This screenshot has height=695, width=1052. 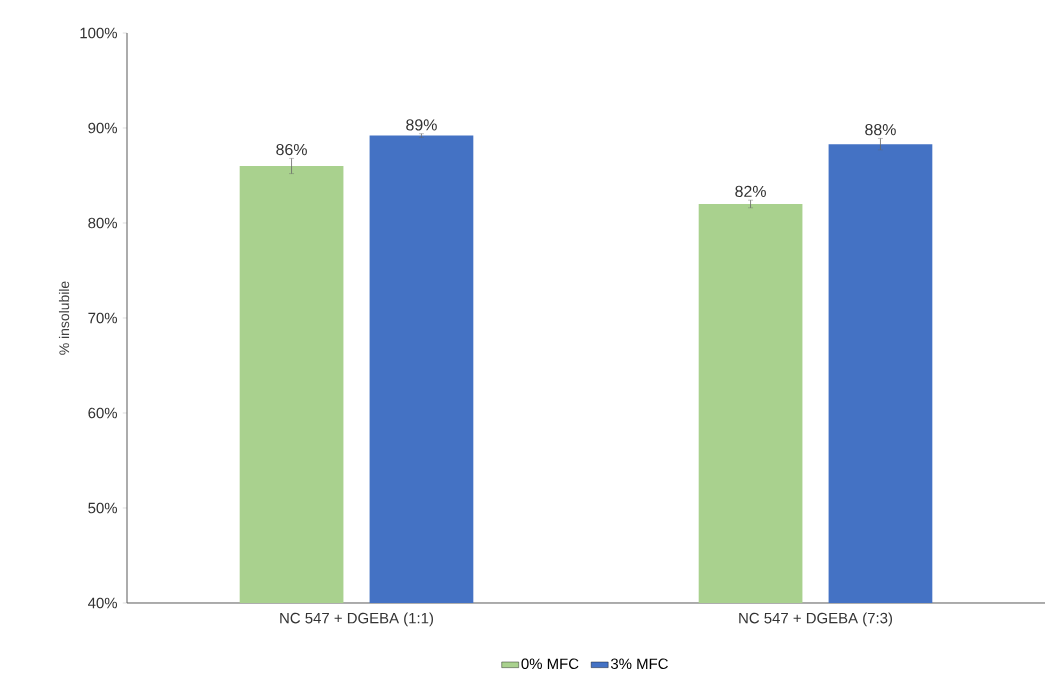 I want to click on data-label: 86%, so click(x=291, y=149).